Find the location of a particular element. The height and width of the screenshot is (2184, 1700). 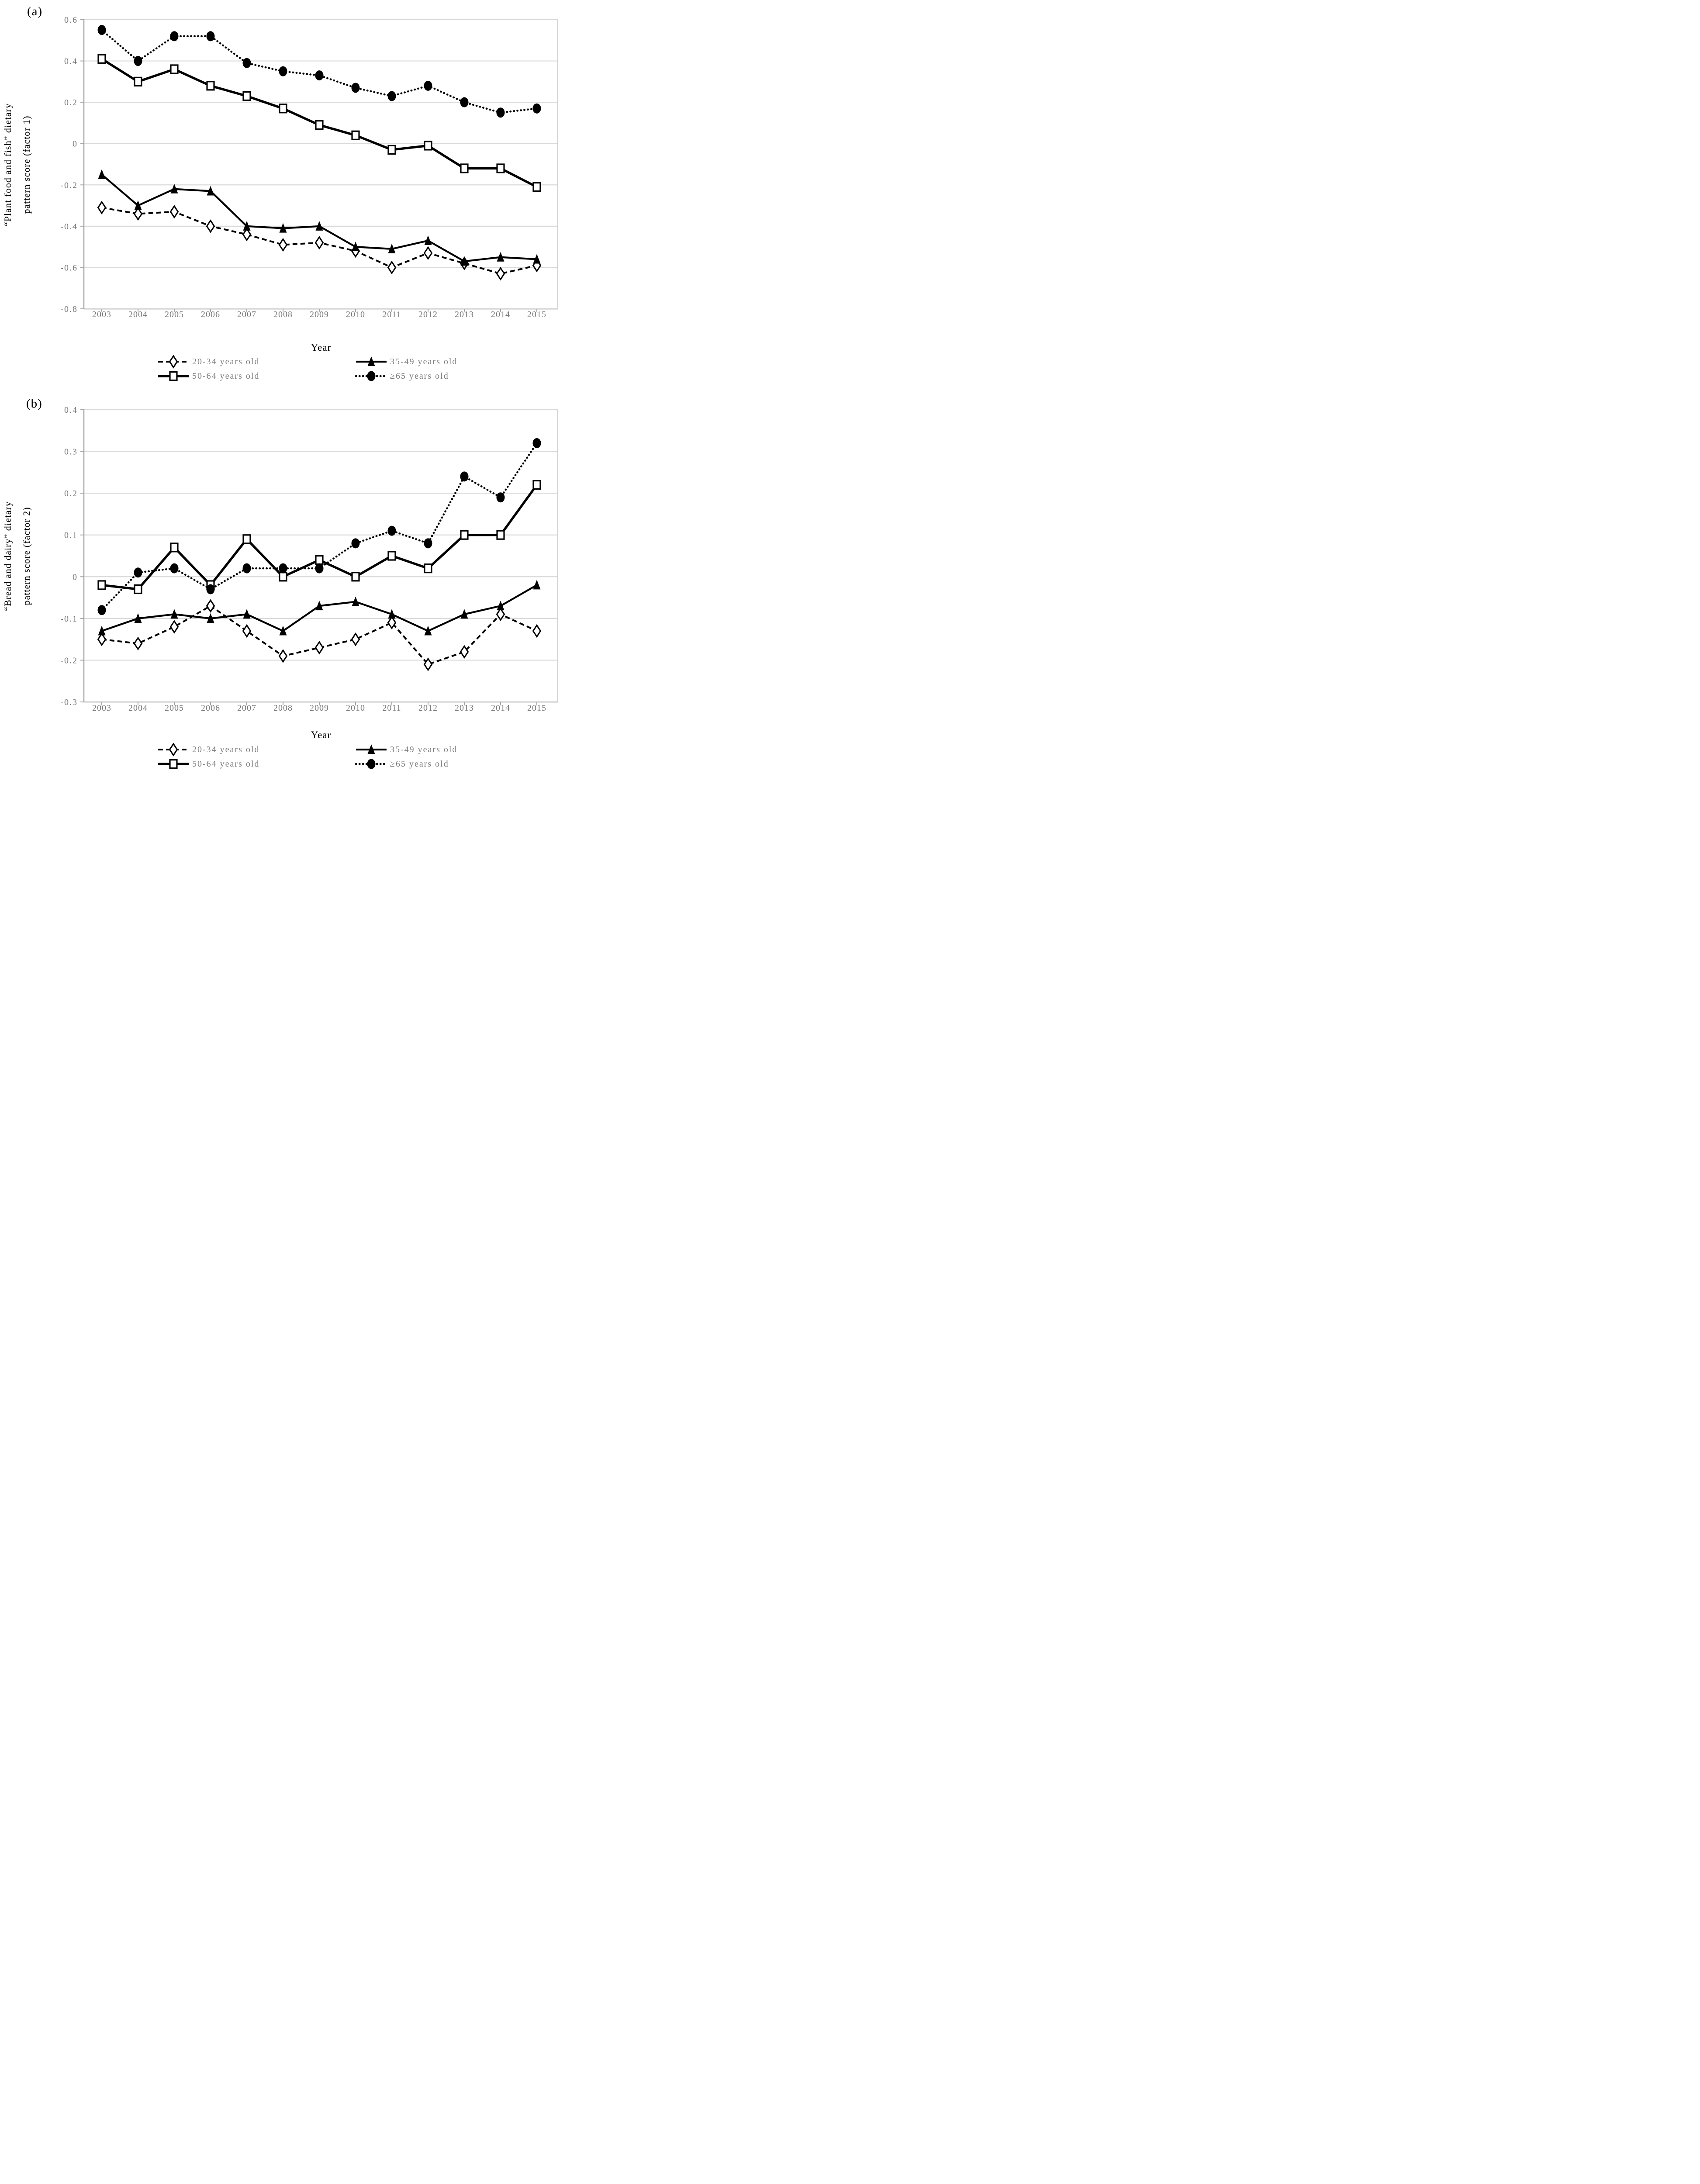

svg-text: -0.3 is located at coordinates (69, 702).